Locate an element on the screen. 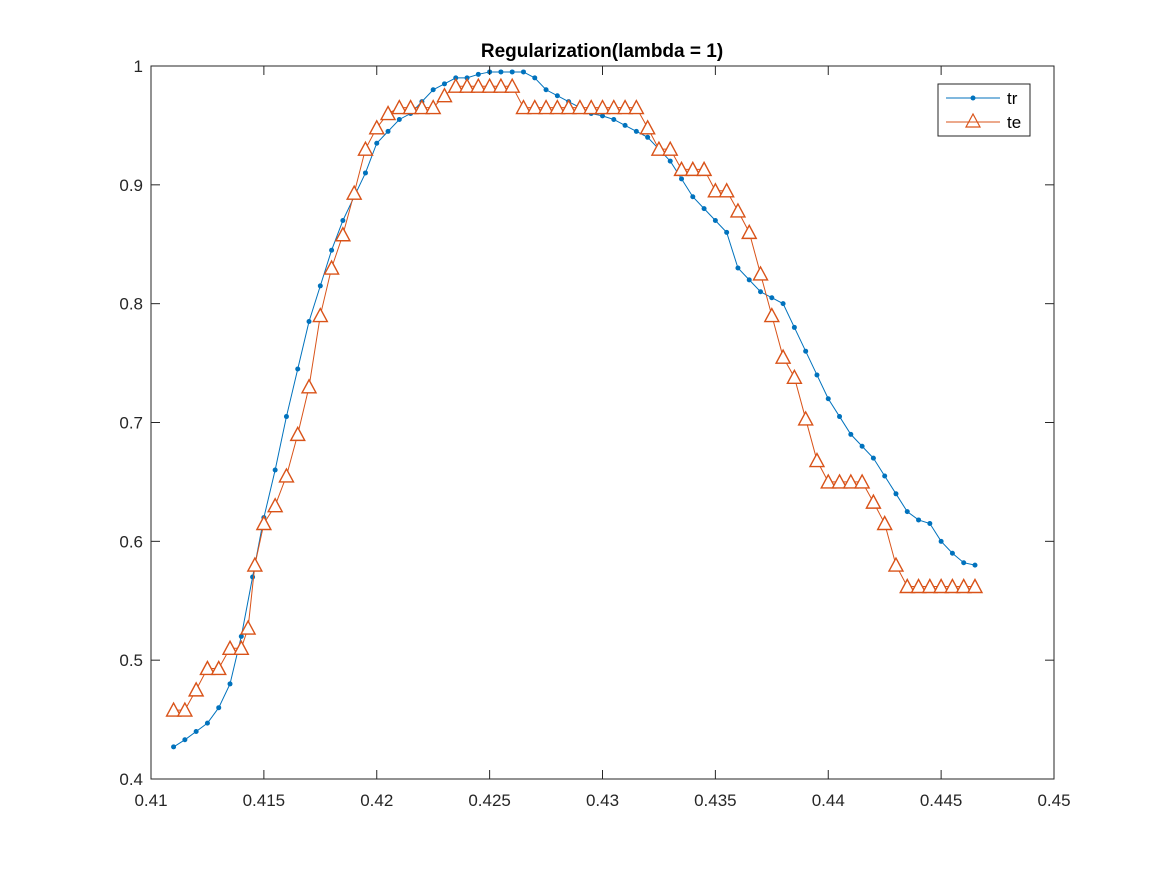 This screenshot has height=875, width=1167. x-tick-label: 0.45 is located at coordinates (1053, 800).